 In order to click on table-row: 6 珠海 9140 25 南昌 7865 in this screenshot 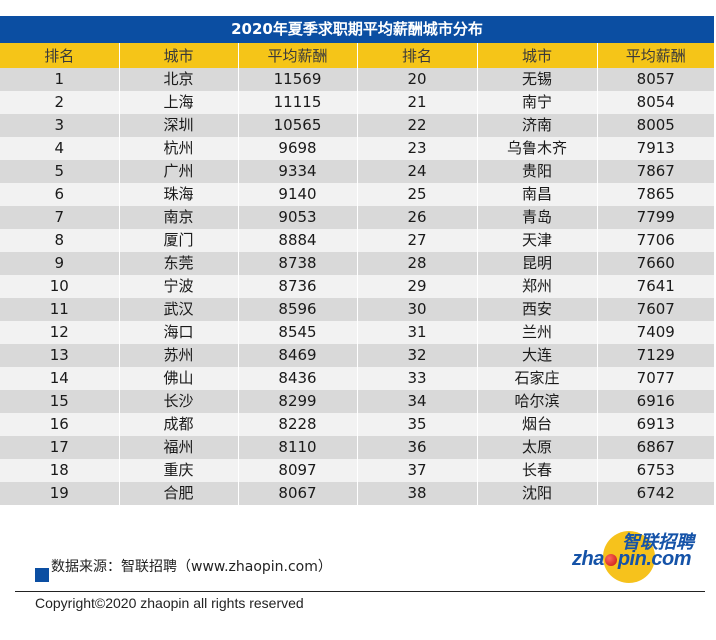, I will do `click(357, 194)`.